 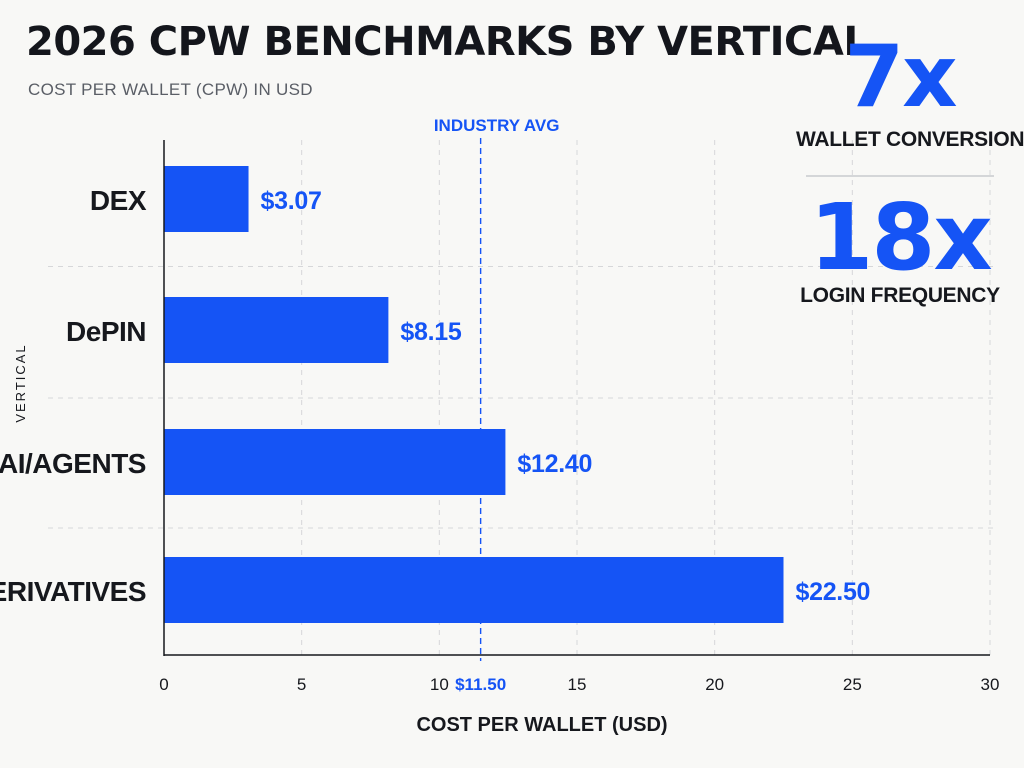 What do you see at coordinates (170, 89) in the screenshot?
I see `chart-subtitle: COST PER WALLET (CPW) IN USD` at bounding box center [170, 89].